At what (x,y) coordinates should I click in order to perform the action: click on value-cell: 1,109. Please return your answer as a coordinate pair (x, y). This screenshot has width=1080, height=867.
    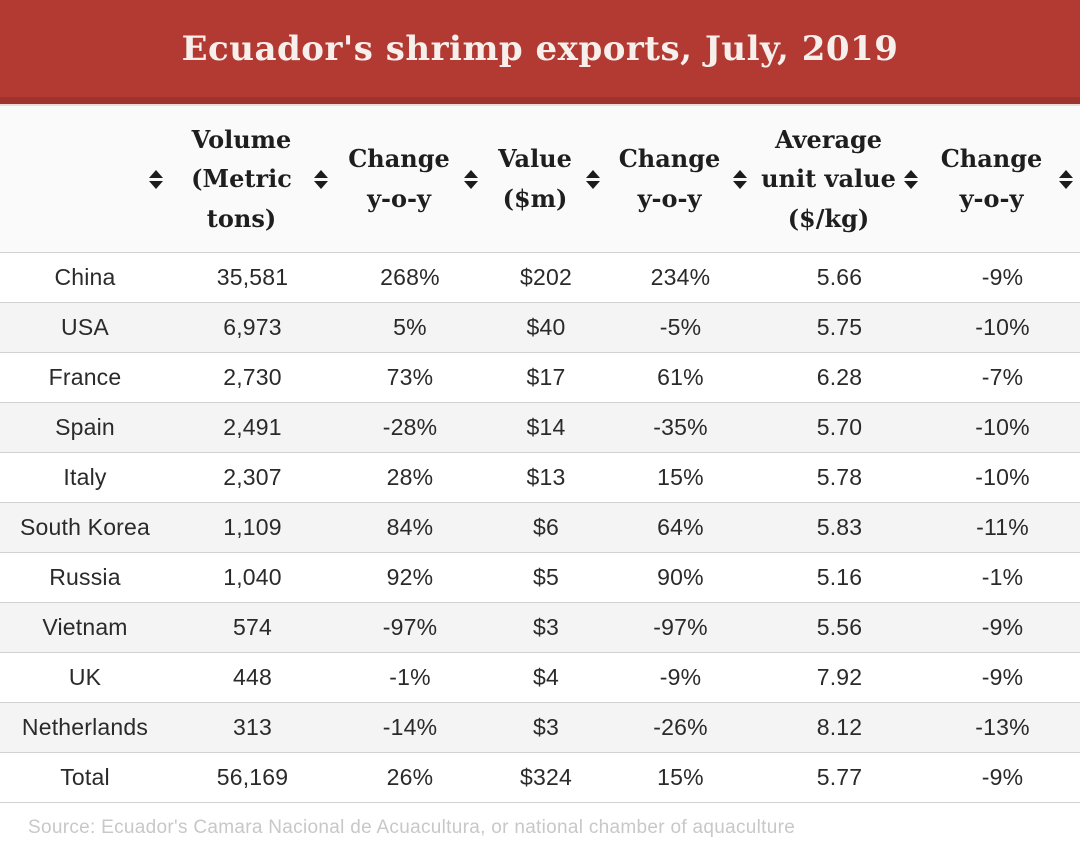
    Looking at the image, I should click on (252, 527).